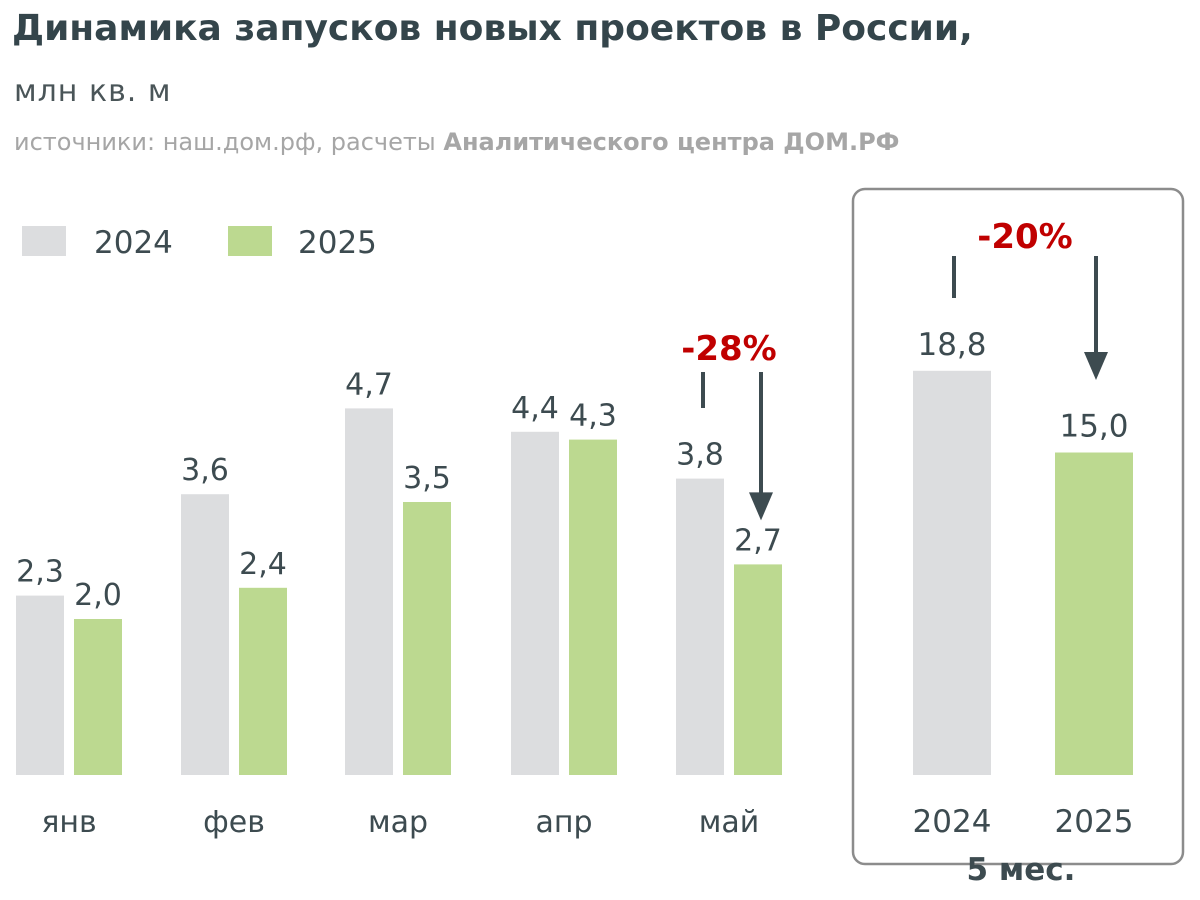  I want to click on bar-value-label: 4,4, so click(535, 408).